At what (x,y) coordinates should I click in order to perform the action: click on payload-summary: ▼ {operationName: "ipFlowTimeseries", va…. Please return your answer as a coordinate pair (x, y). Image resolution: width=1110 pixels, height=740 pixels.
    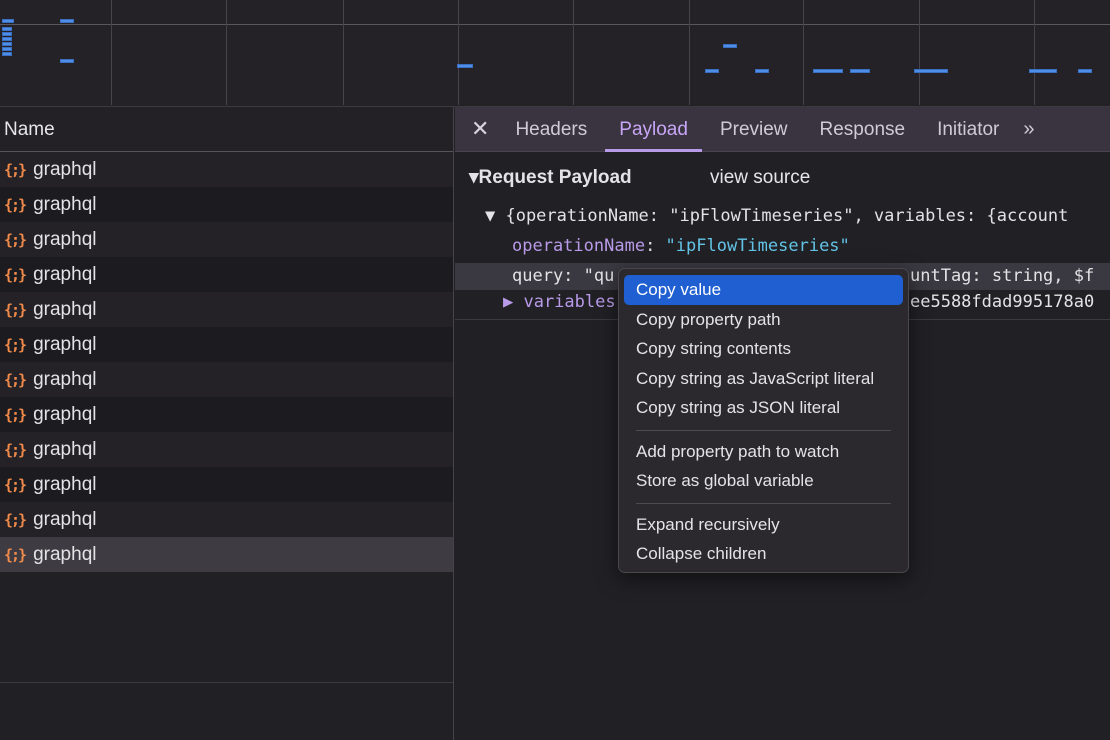
    Looking at the image, I should click on (777, 216).